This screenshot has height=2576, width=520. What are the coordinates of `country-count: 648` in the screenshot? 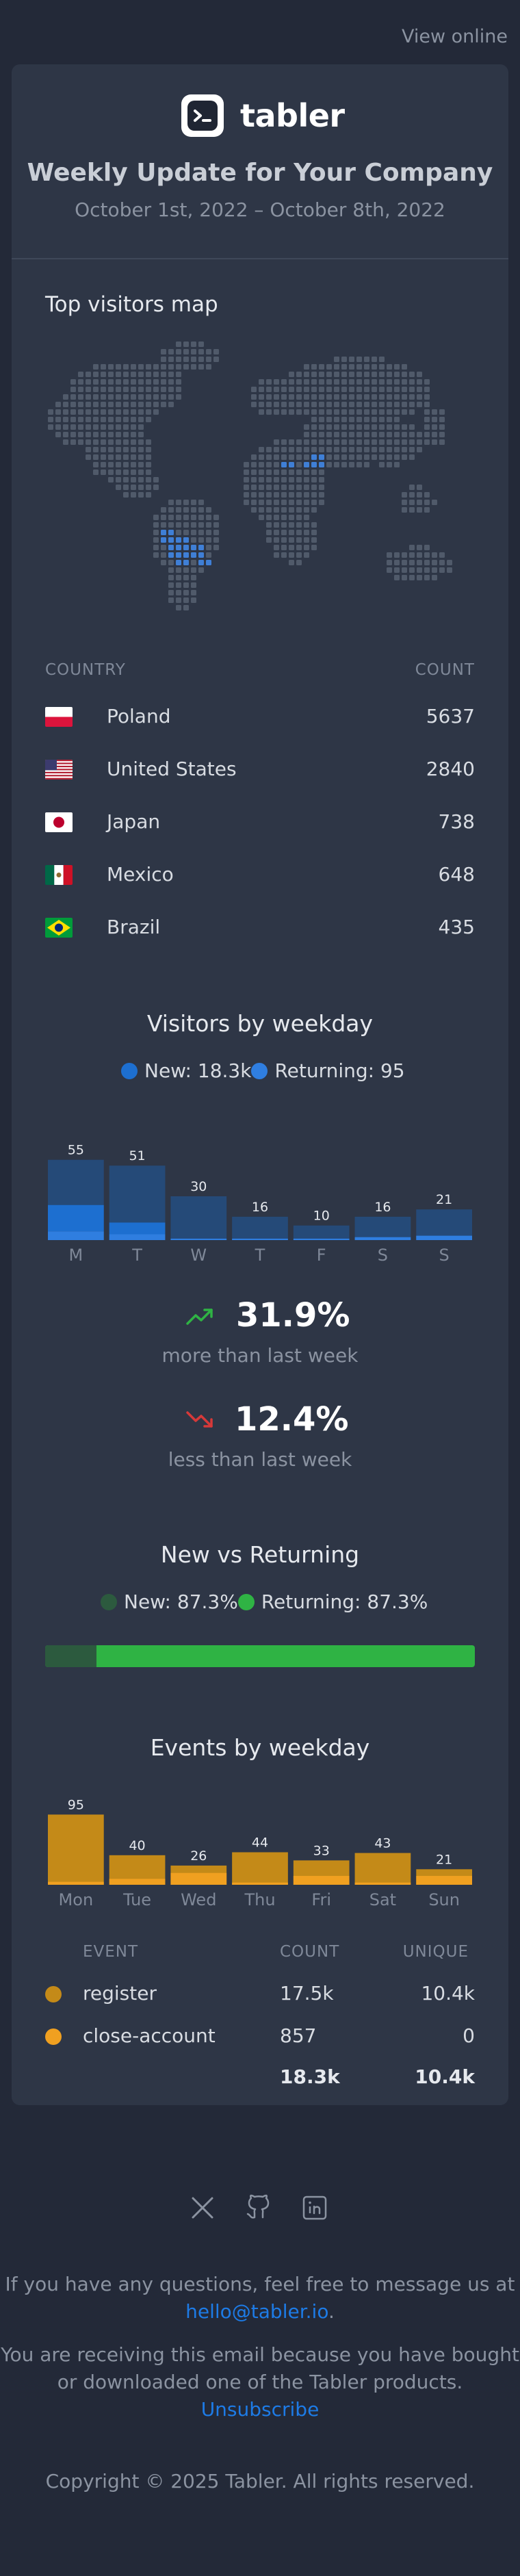 It's located at (456, 874).